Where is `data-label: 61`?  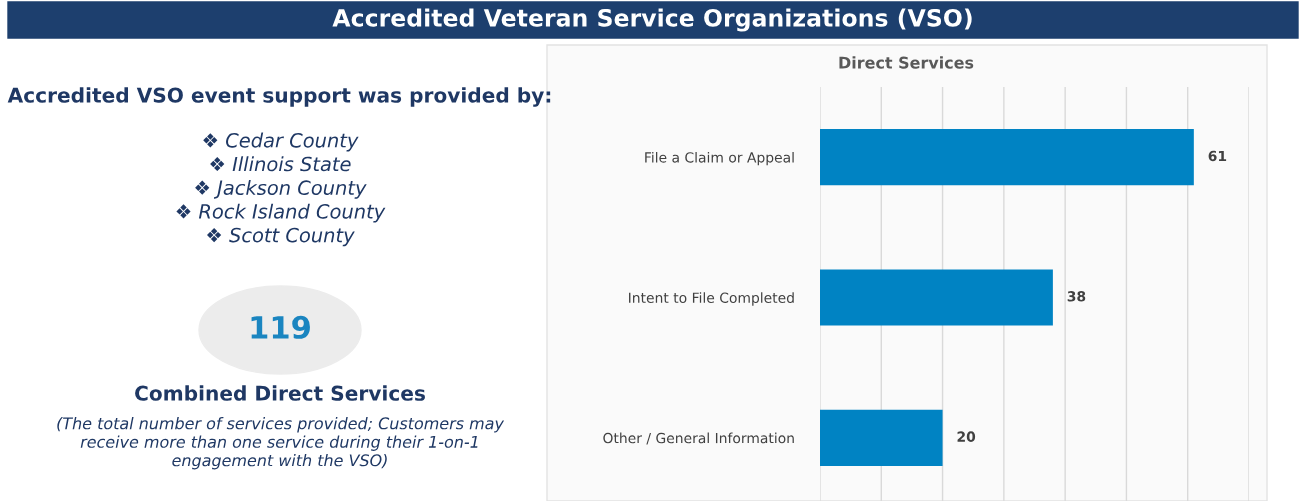
data-label: 61 is located at coordinates (1217, 156).